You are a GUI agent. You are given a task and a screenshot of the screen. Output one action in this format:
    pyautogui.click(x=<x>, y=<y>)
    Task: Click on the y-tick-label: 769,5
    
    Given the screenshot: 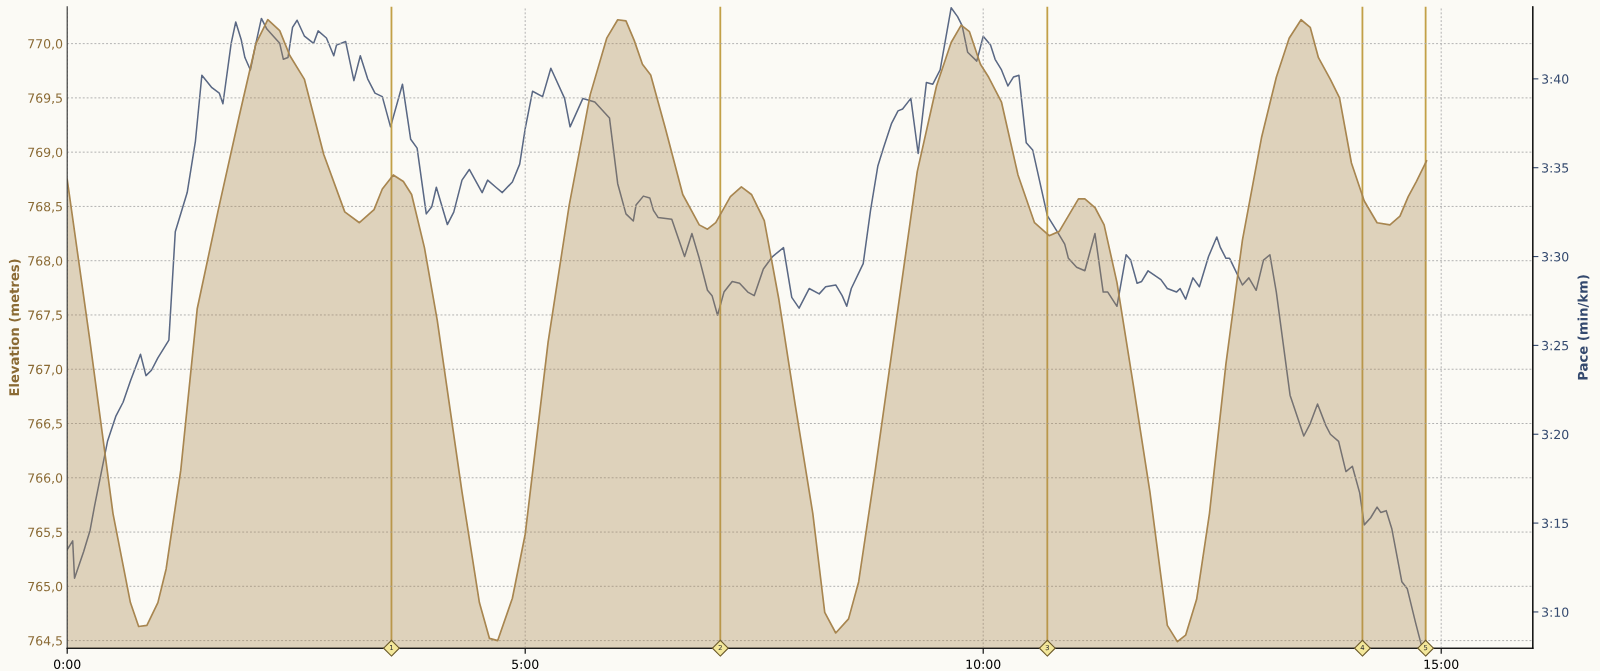 What is the action you would take?
    pyautogui.click(x=45, y=99)
    